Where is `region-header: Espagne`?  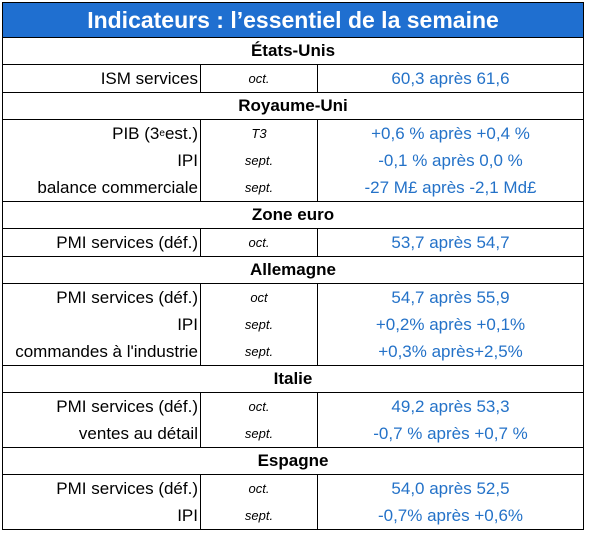 region-header: Espagne is located at coordinates (293, 461).